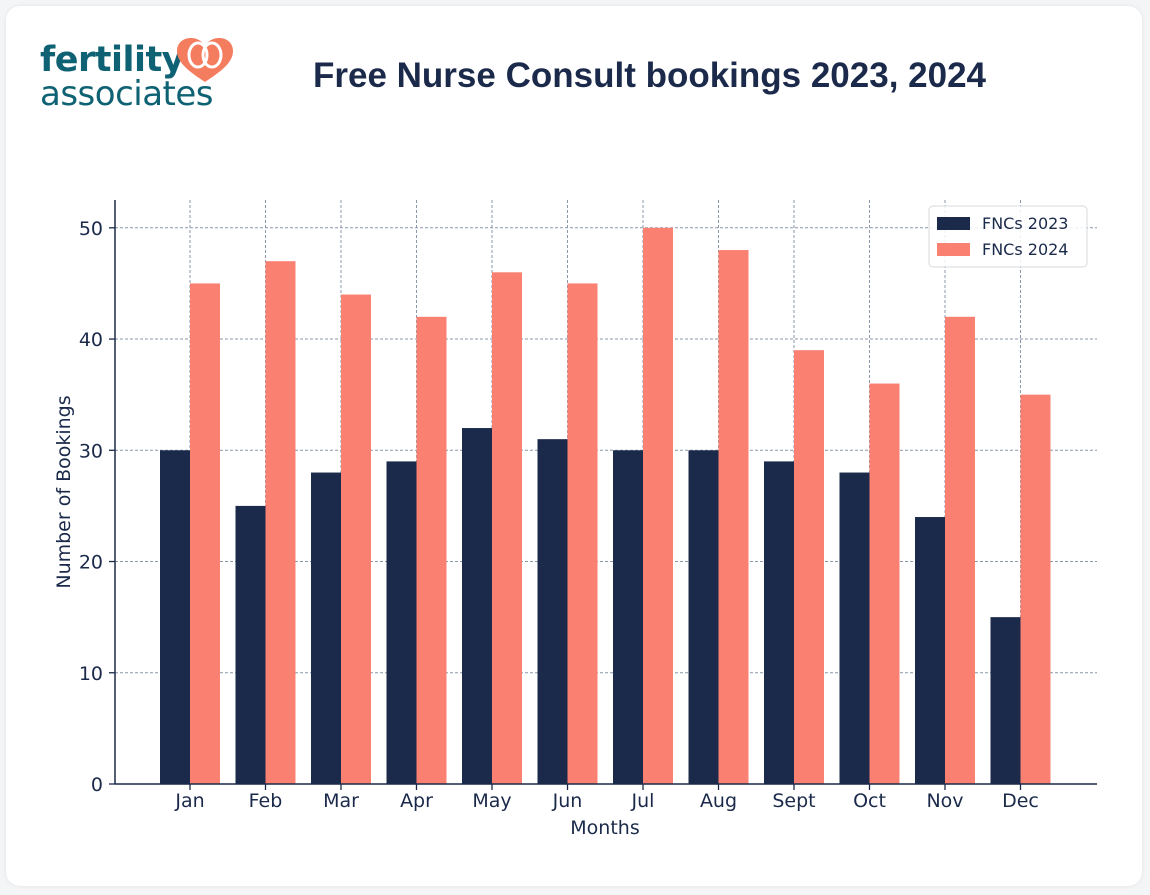 This screenshot has height=895, width=1150. What do you see at coordinates (112, 60) in the screenshot?
I see `logo-text-fertility: fertility` at bounding box center [112, 60].